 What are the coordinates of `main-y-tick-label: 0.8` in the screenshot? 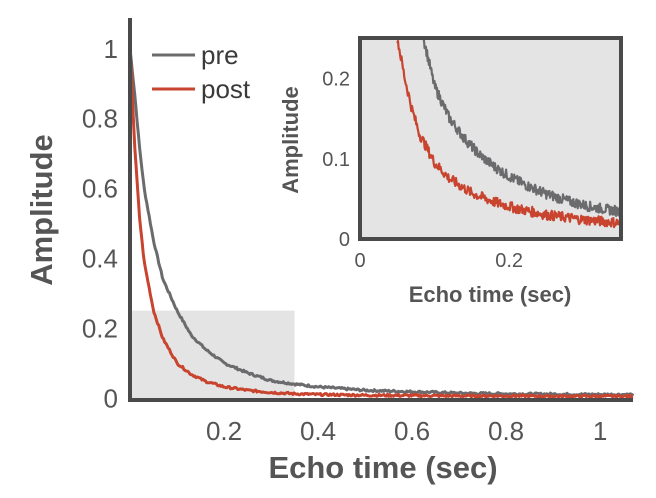 It's located at (100, 119).